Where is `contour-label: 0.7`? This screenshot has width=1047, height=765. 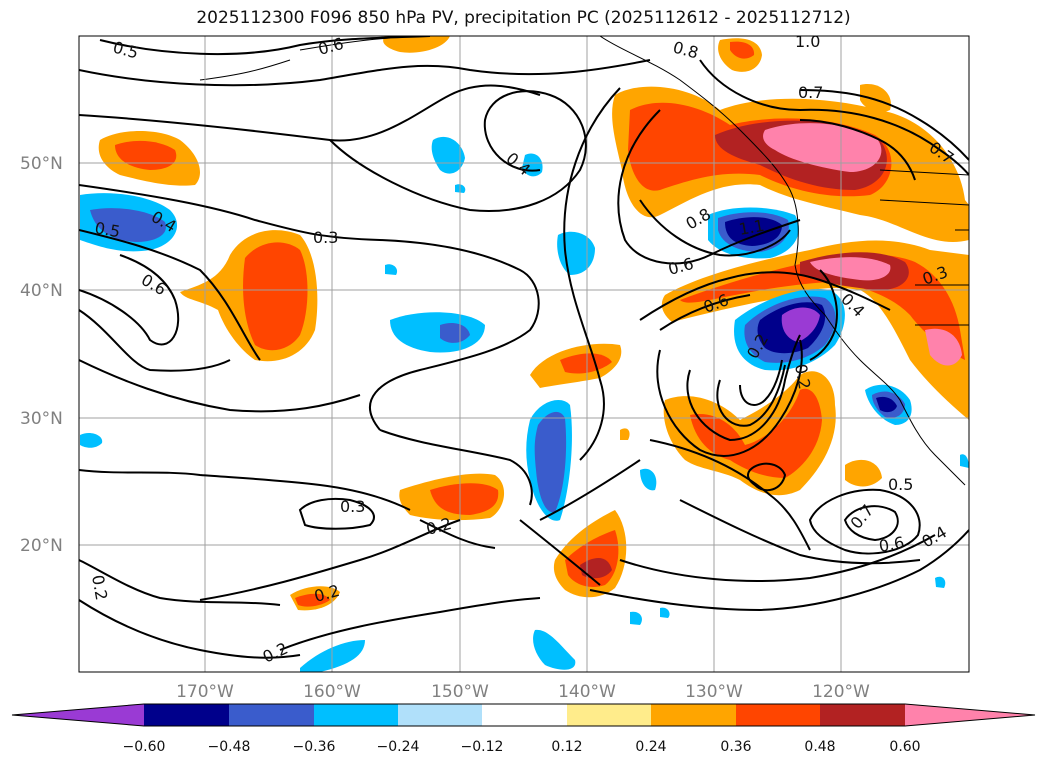 contour-label: 0.7 is located at coordinates (810, 92).